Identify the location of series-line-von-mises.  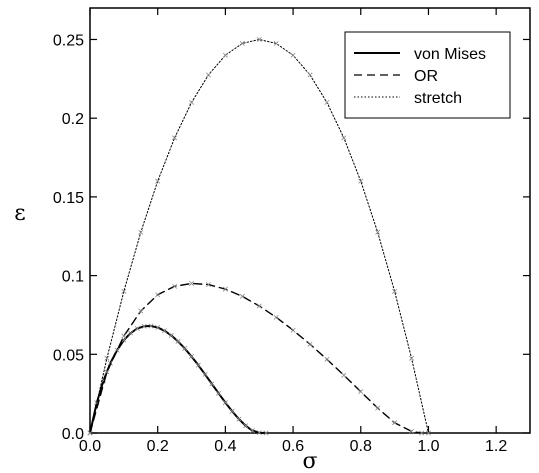
(178, 379).